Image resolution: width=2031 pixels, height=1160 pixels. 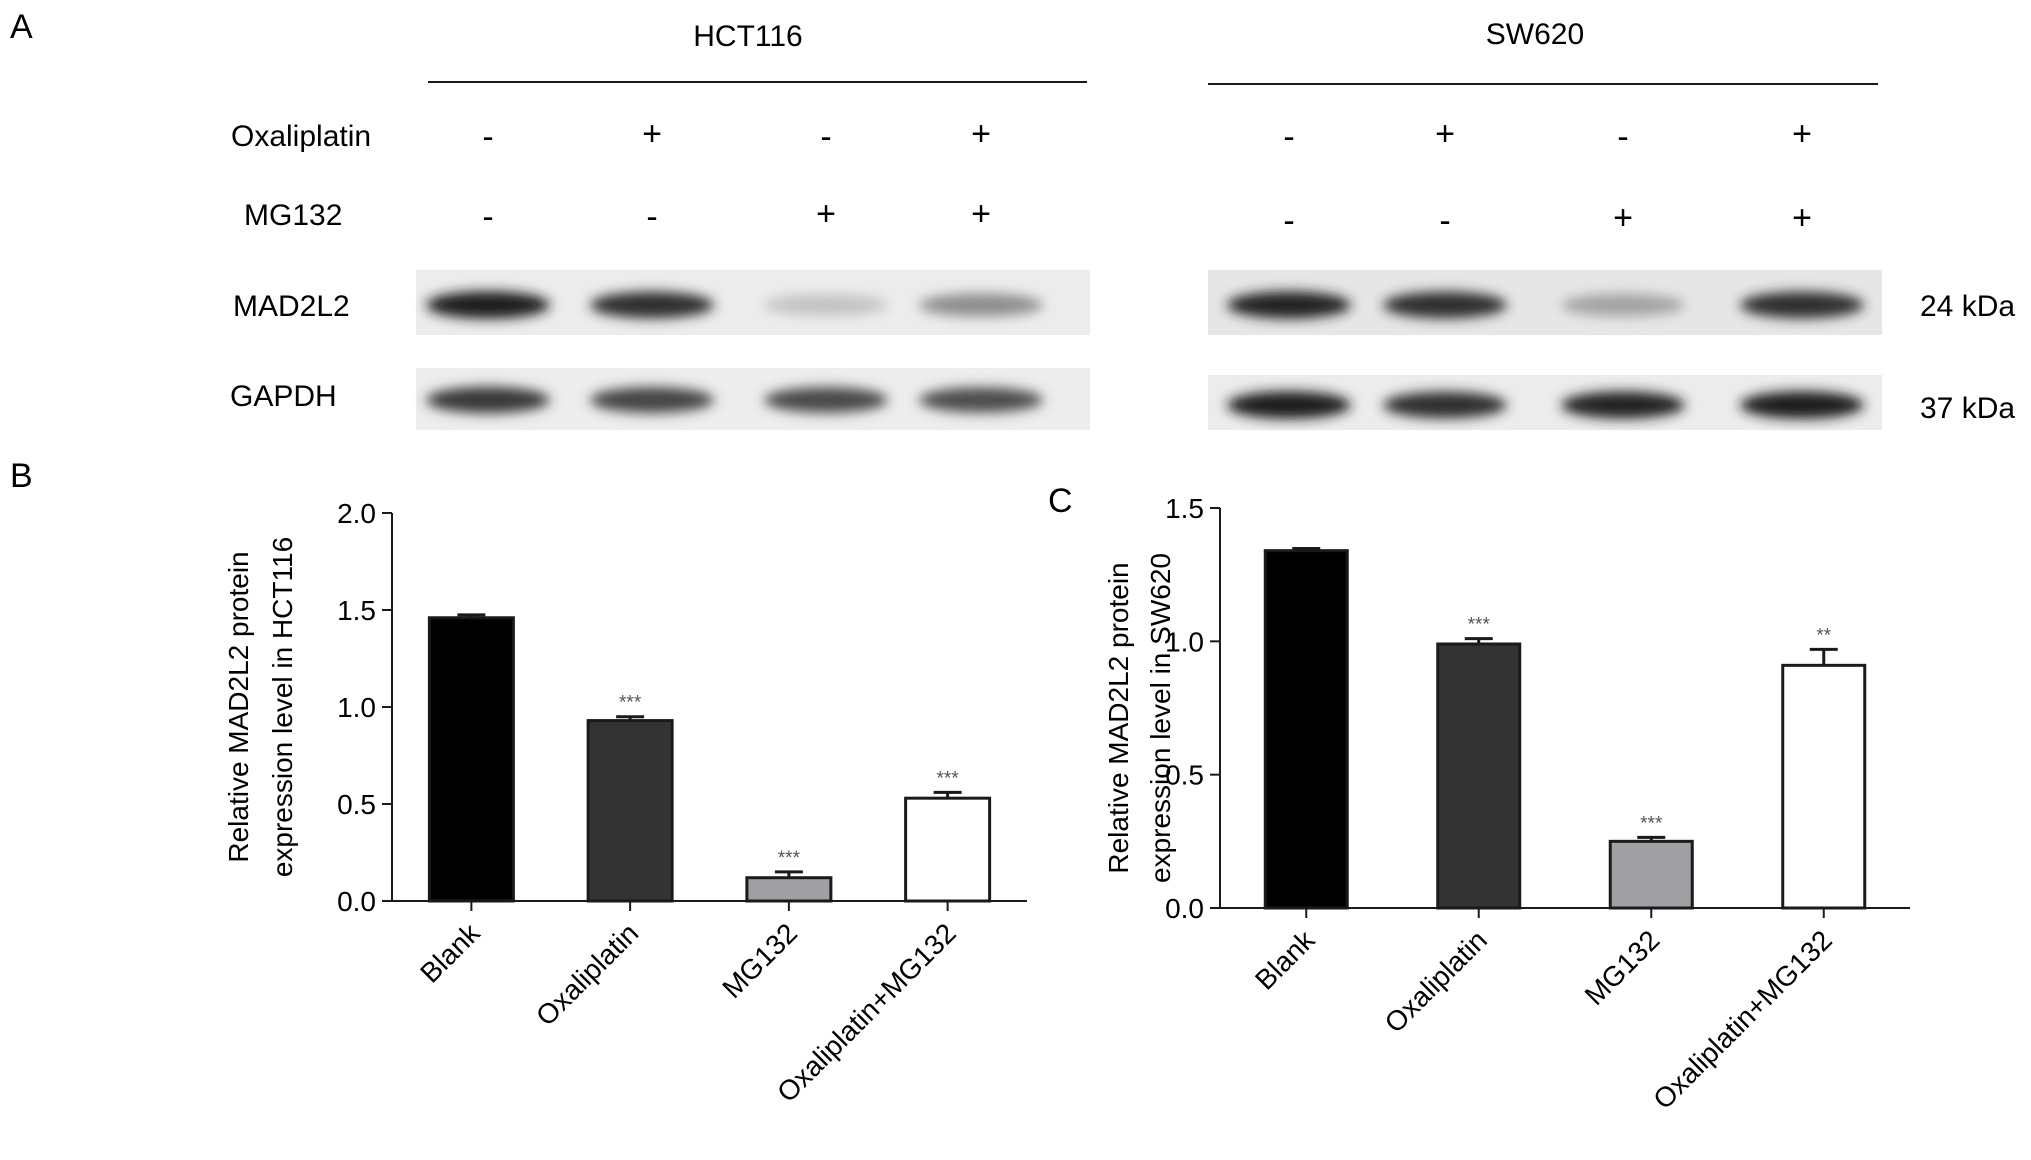 I want to click on row-label-oxaliplatin: Oxaliplatin, so click(x=301, y=136).